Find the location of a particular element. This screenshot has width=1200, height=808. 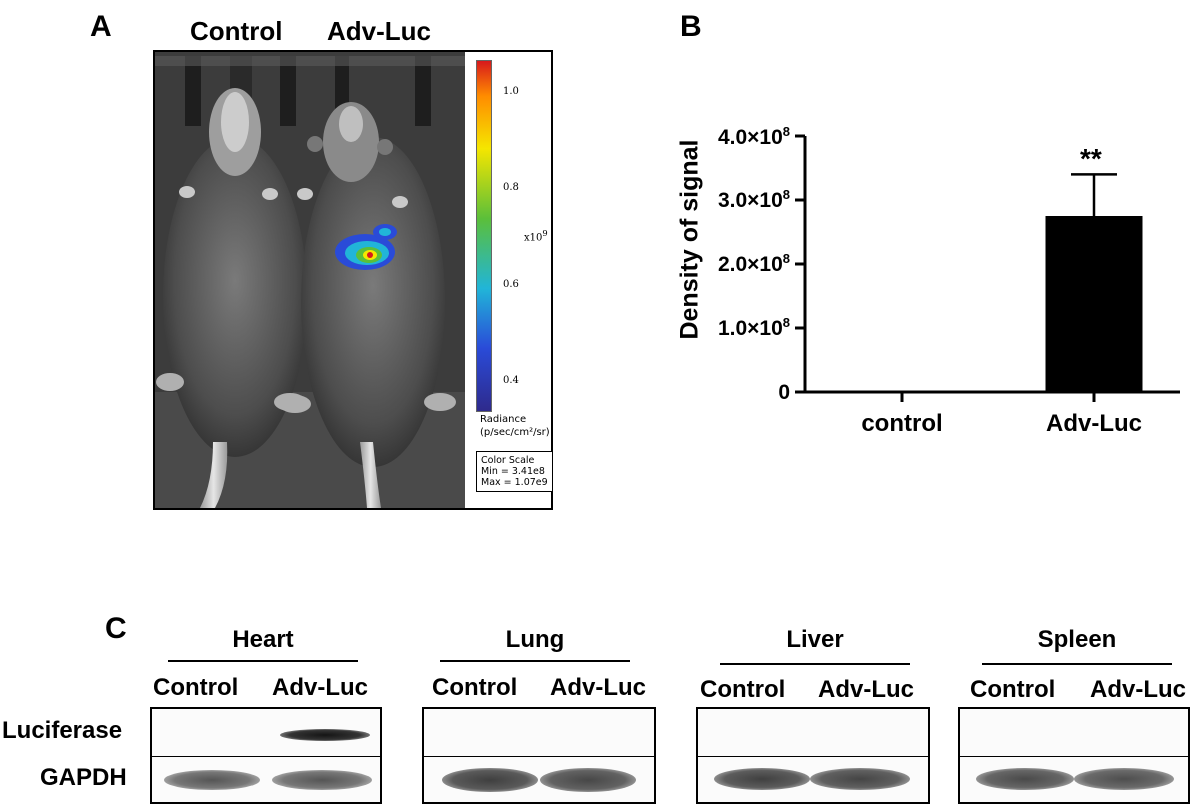

radiance-title: Radiance is located at coordinates (503, 419).